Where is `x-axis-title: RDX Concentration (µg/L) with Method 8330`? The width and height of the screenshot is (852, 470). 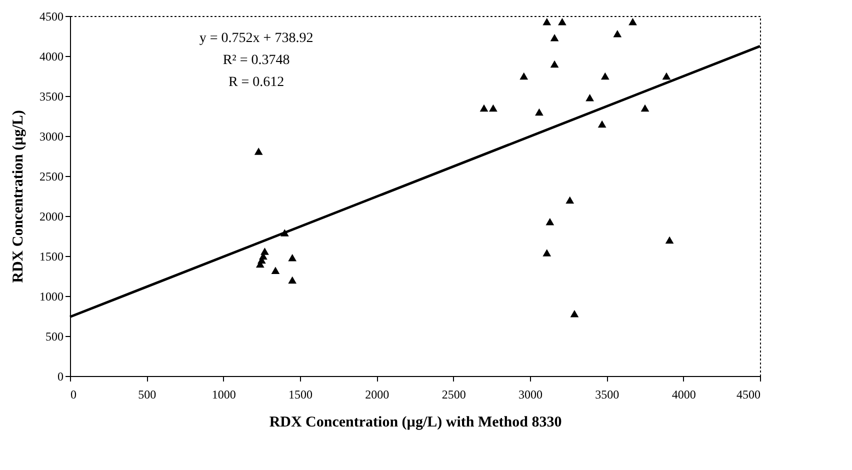
x-axis-title: RDX Concentration (µg/L) with Method 8330 is located at coordinates (415, 422).